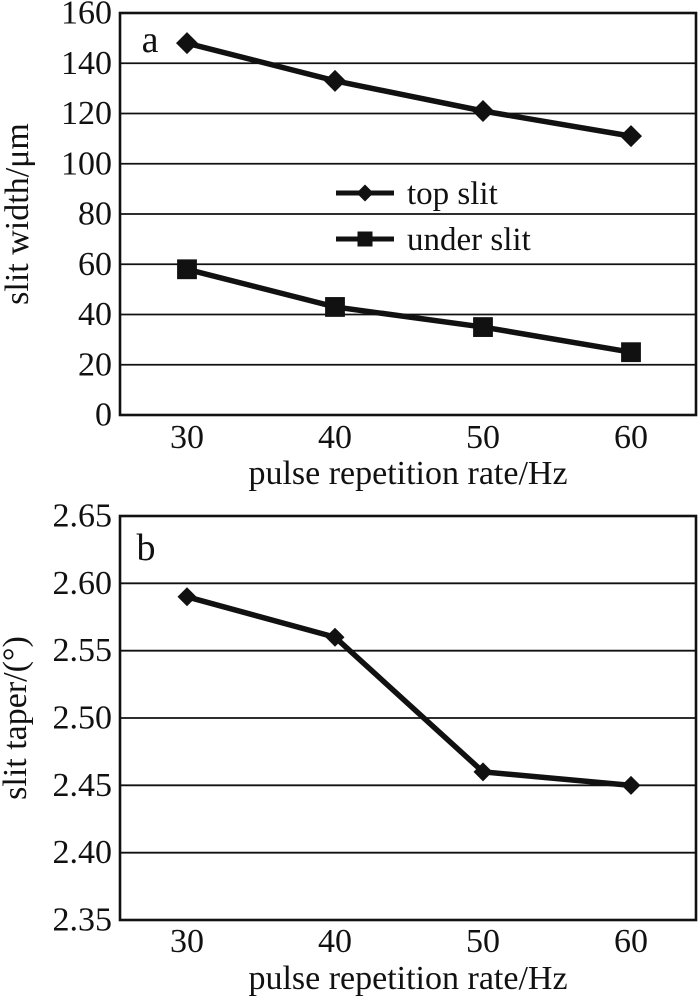 The image size is (700, 1002). I want to click on y-tick-label: 160, so click(86, 16).